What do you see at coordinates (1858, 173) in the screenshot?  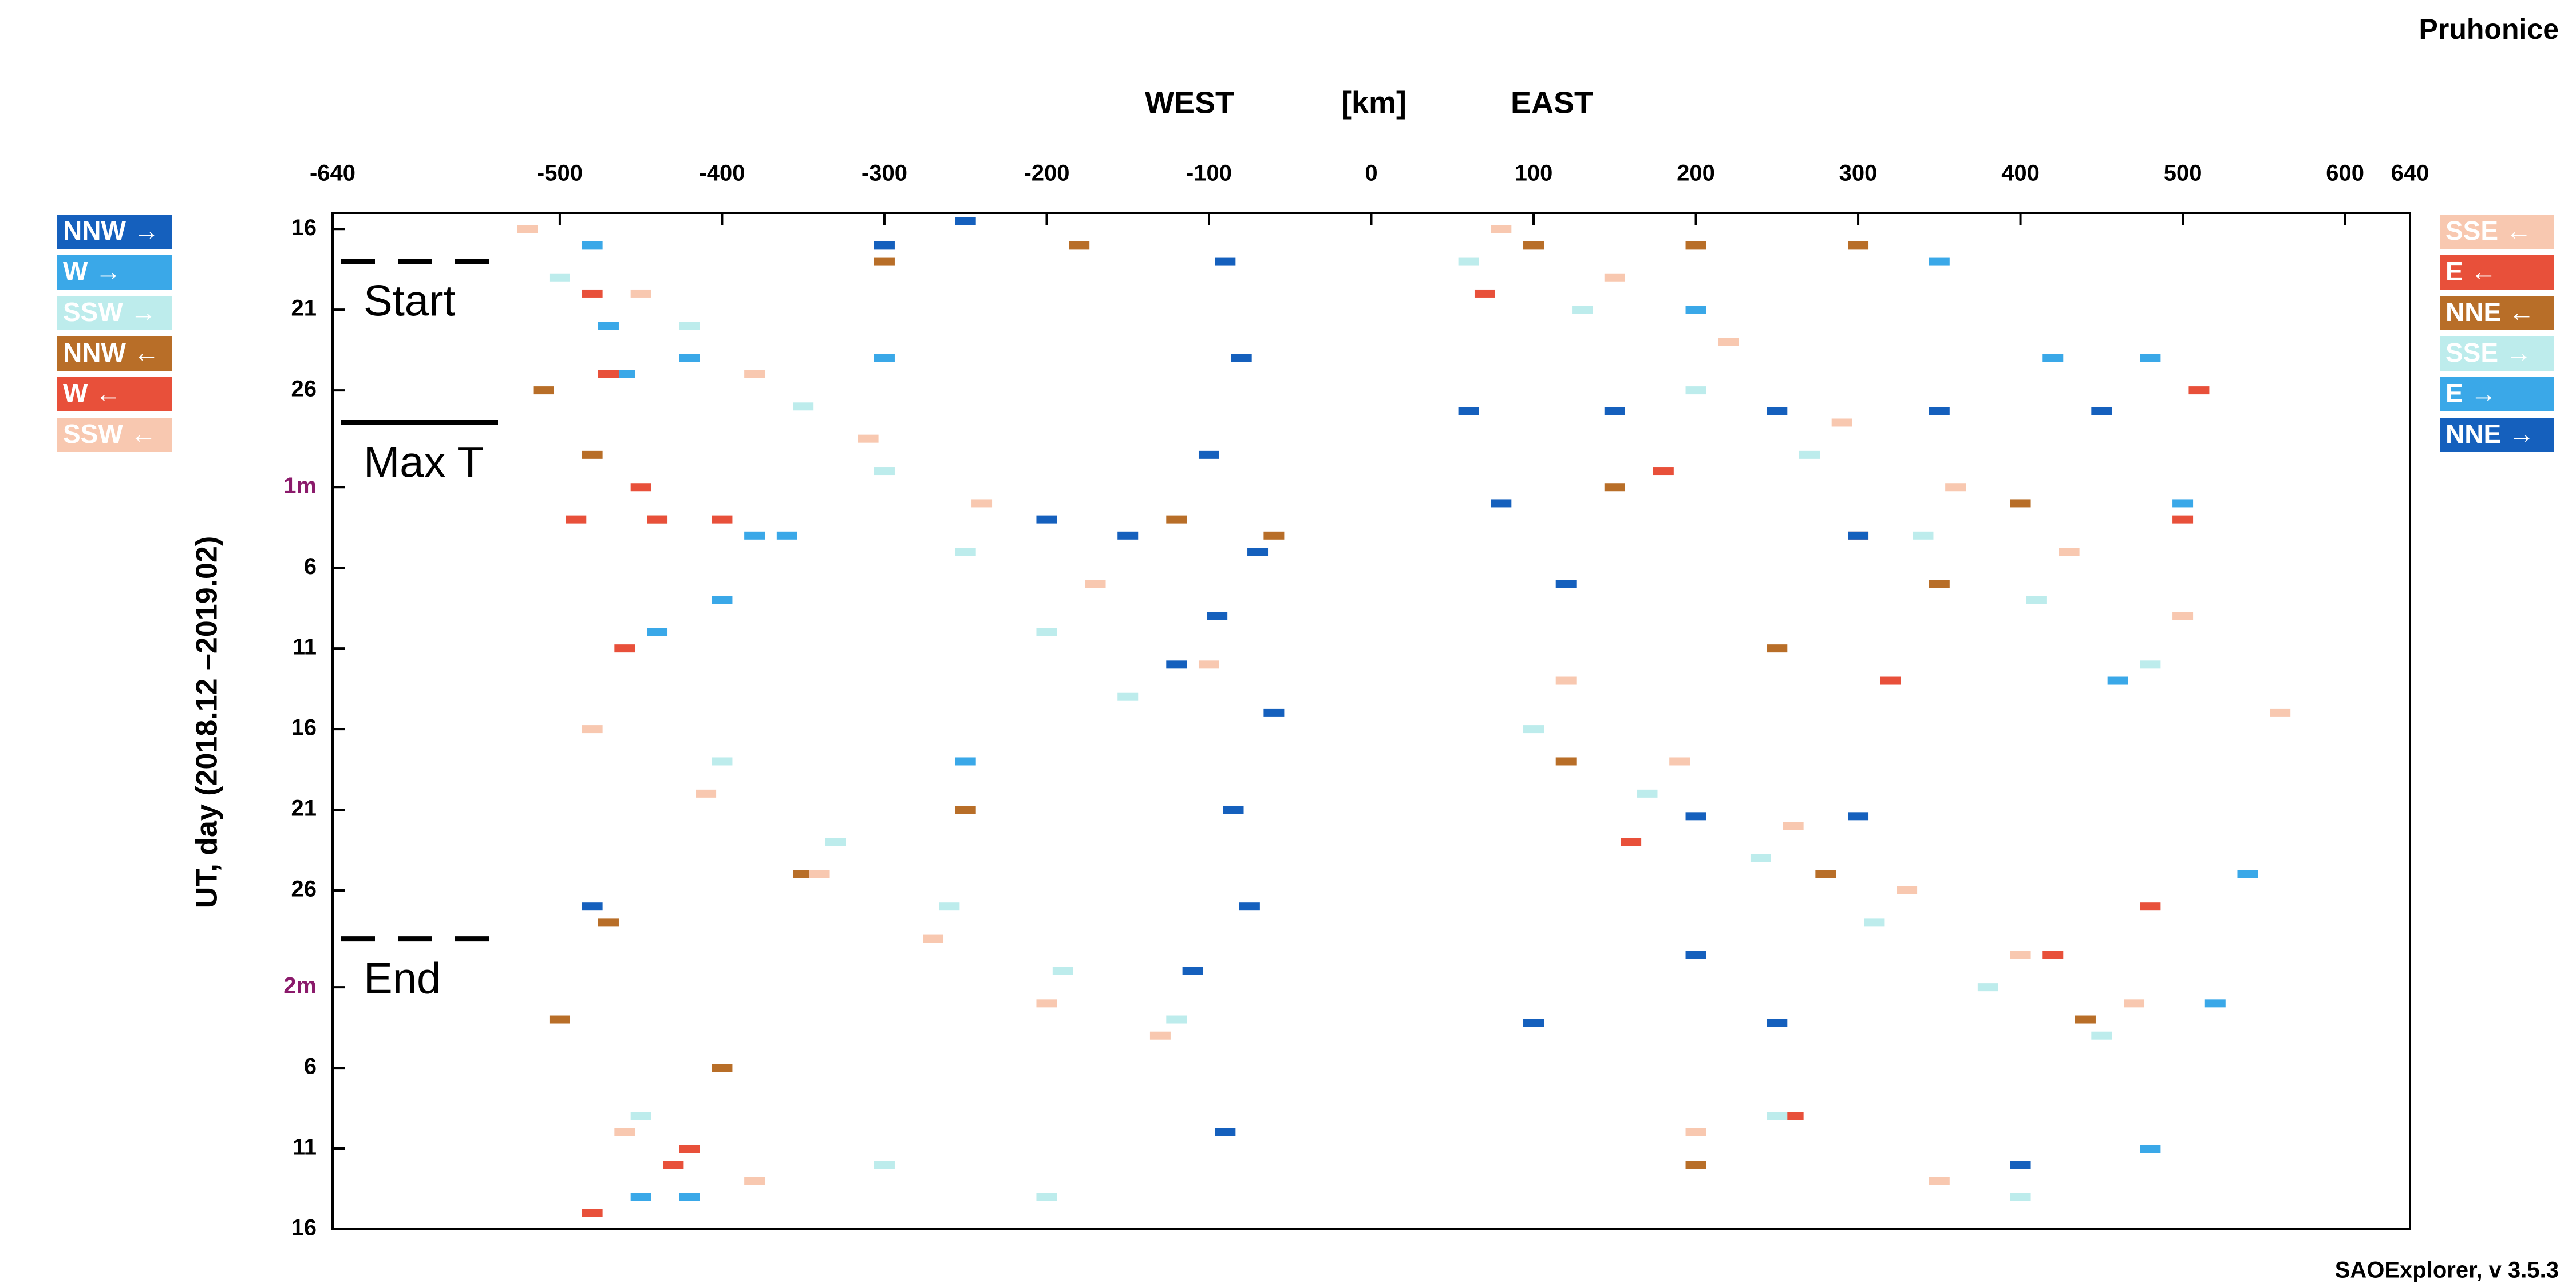 I see `x-tick-label: 300` at bounding box center [1858, 173].